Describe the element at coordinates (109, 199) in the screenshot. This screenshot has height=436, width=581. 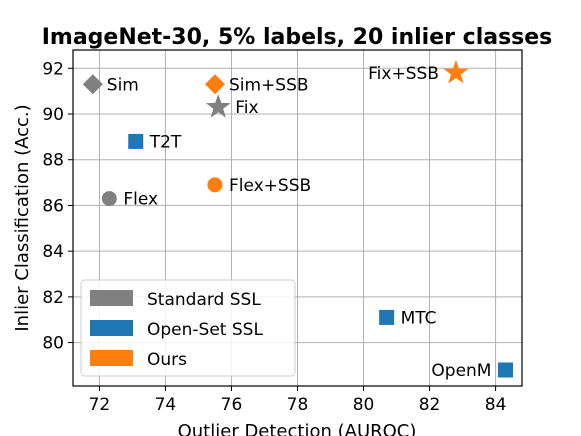
I see `point-flex` at that location.